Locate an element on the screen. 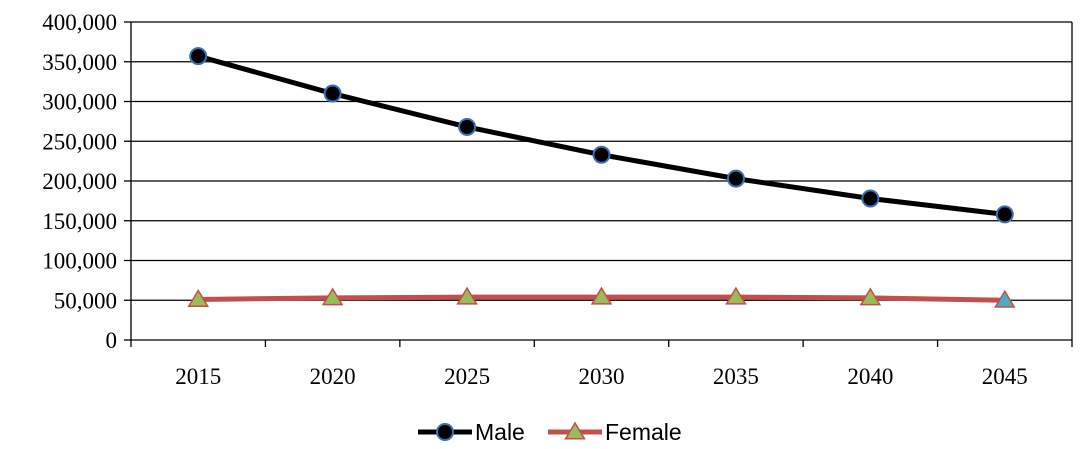 This screenshot has width=1083, height=449. x-tick-labels: 2015 2020 2025 2030 2035 2040 2045 is located at coordinates (601, 376).